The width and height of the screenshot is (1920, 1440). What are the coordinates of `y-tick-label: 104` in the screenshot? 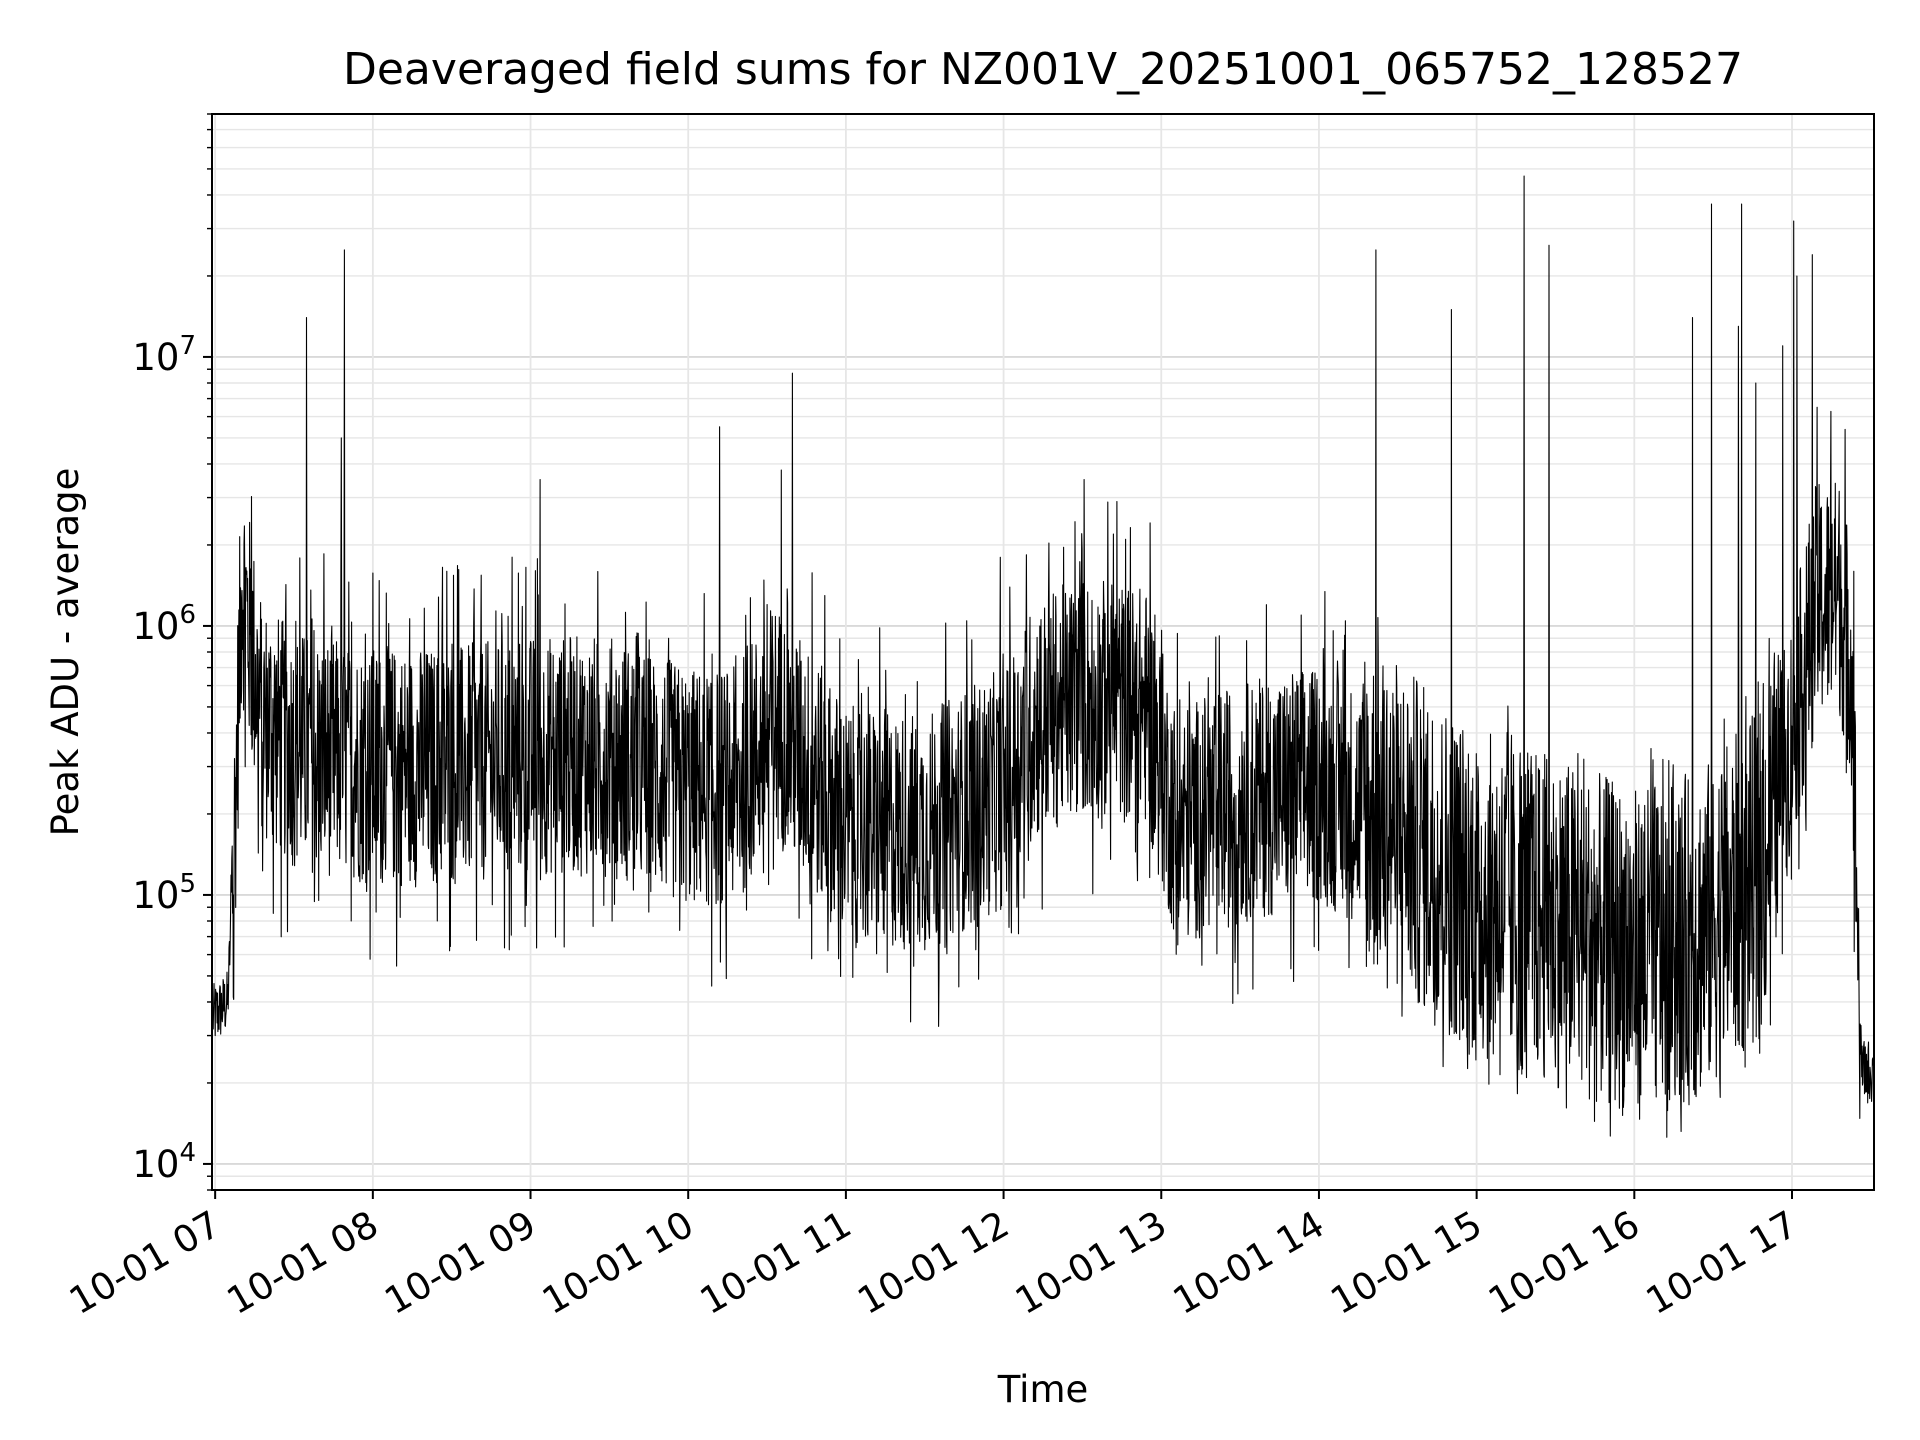 It's located at (164, 1162).